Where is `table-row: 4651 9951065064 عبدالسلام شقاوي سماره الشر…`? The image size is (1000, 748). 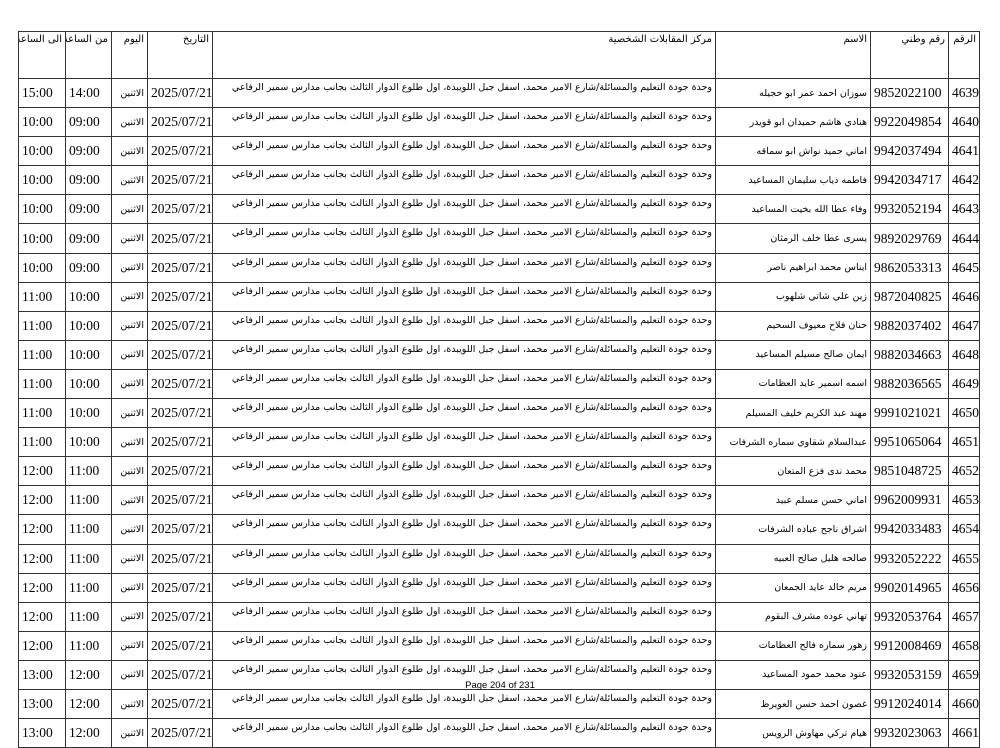
table-row: 4651 9951065064 عبدالسلام شقاوي سماره الشر… is located at coordinates (499, 442).